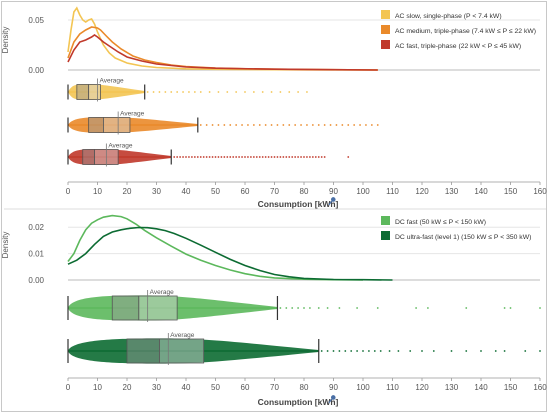  I want to click on ac-ylabel: Density, so click(5, 40).